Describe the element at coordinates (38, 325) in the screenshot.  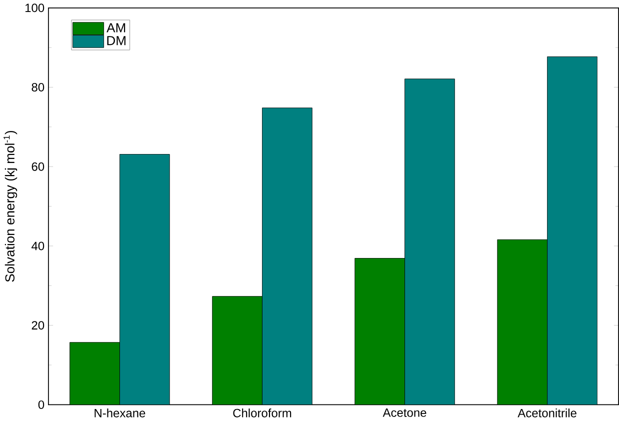
I see `y-tick-label: 20` at that location.